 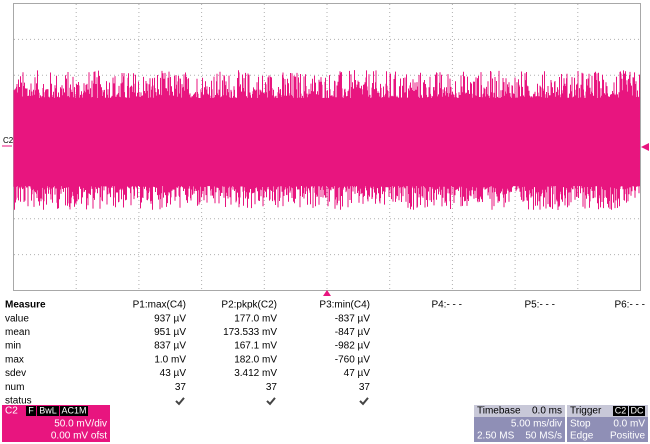 What do you see at coordinates (255, 346) in the screenshot?
I see `cell: 167.1 mV` at bounding box center [255, 346].